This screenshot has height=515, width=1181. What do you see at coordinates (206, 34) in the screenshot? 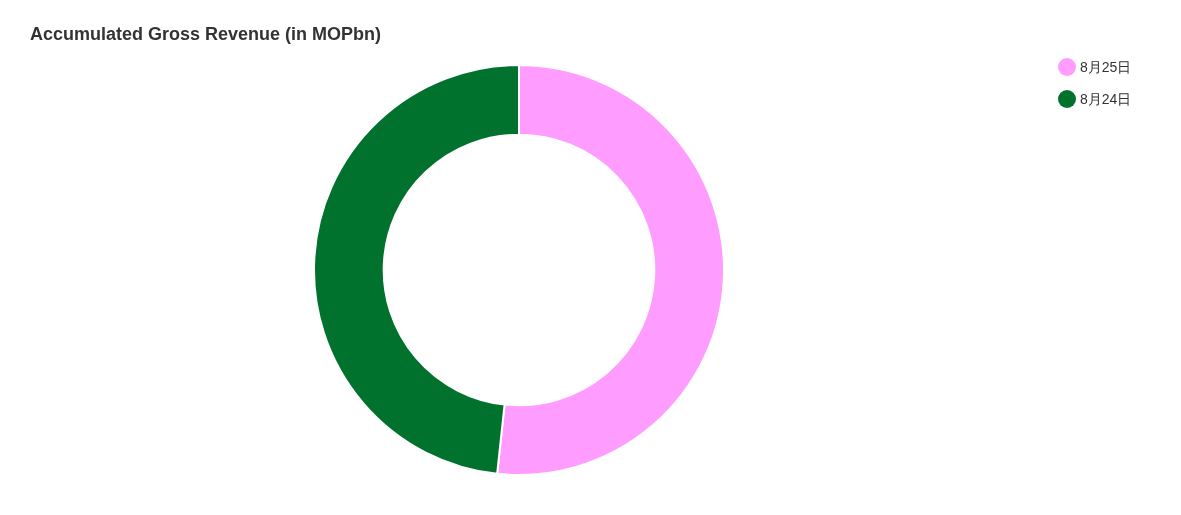
I see `chart-title: Accumulated Gross Revenue (in MOPbn)` at bounding box center [206, 34].